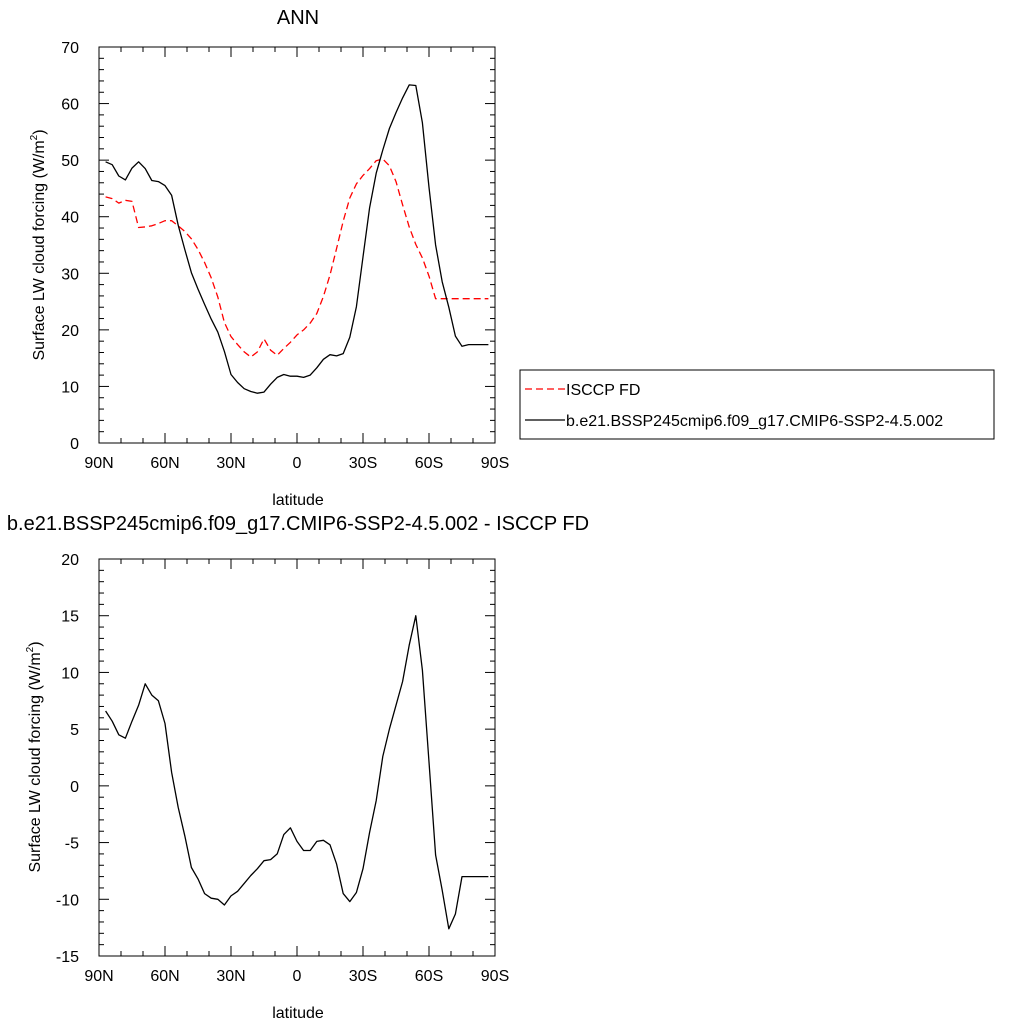  I want to click on top-y-tick-label: 40, so click(70, 218).